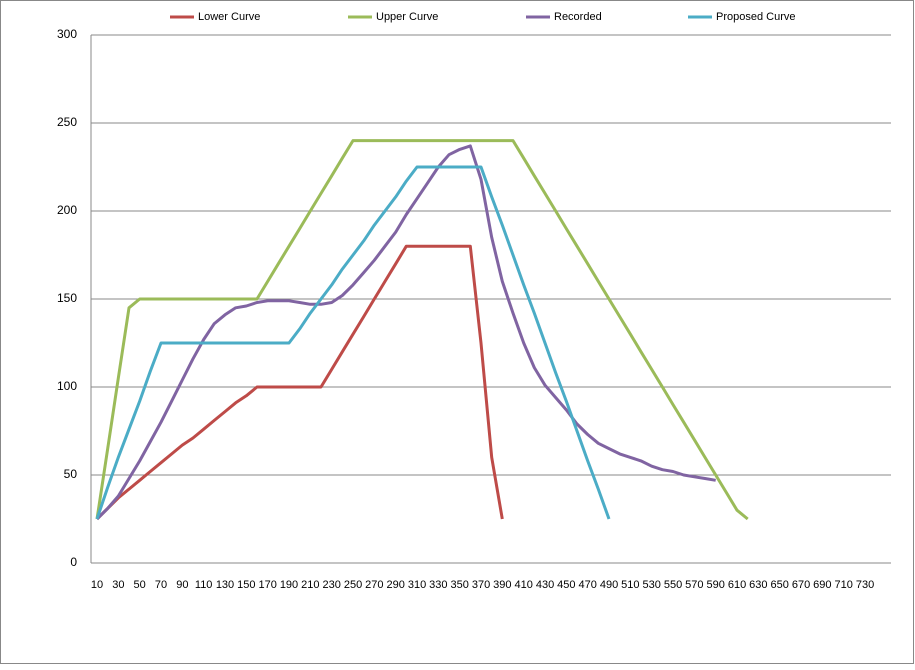  Describe the element at coordinates (229, 17) in the screenshot. I see `legend-label: Lower Curve` at that location.